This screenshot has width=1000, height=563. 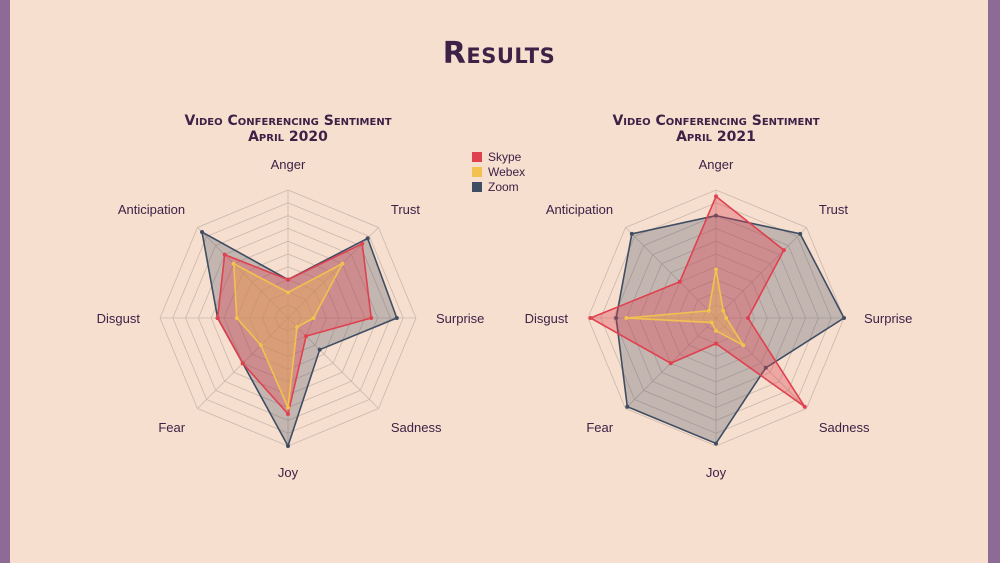 What do you see at coordinates (716, 137) in the screenshot?
I see `chart-subtitle: April 2021` at bounding box center [716, 137].